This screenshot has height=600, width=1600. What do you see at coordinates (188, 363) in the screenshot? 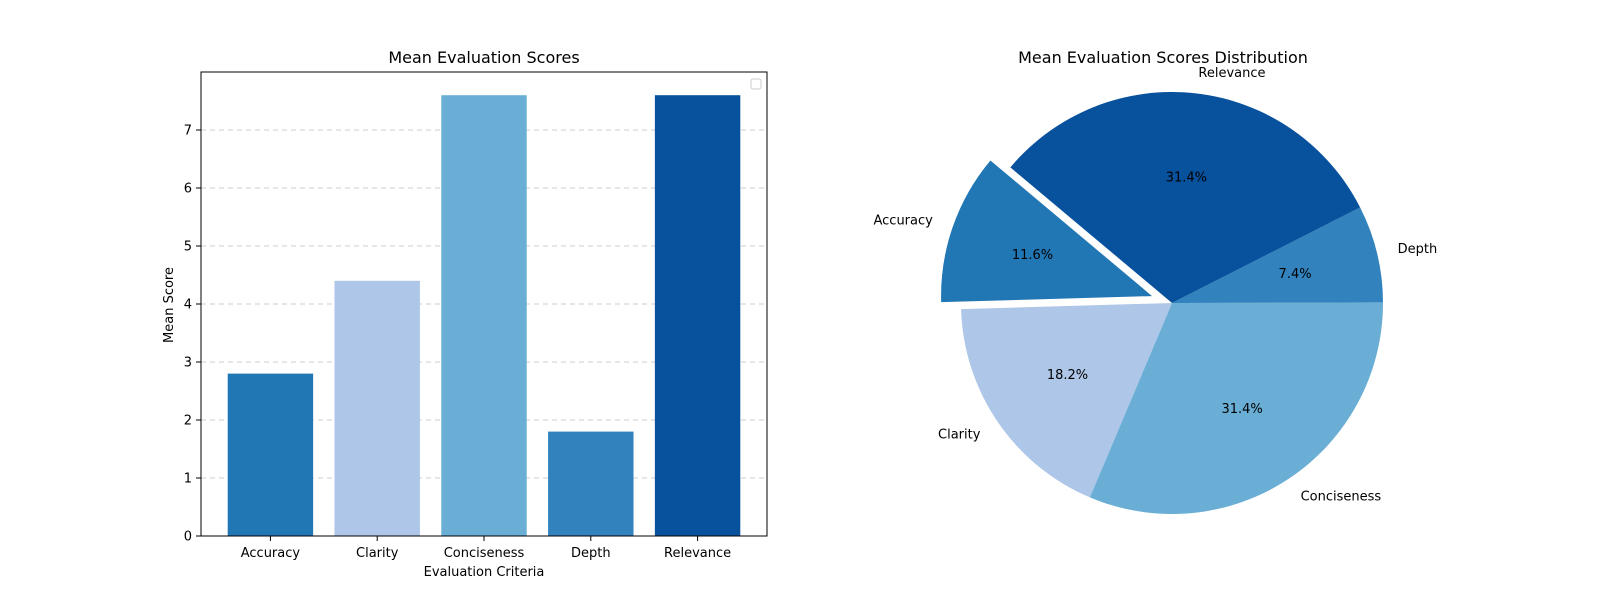
I see `bar-y-tick-label: 3` at bounding box center [188, 363].